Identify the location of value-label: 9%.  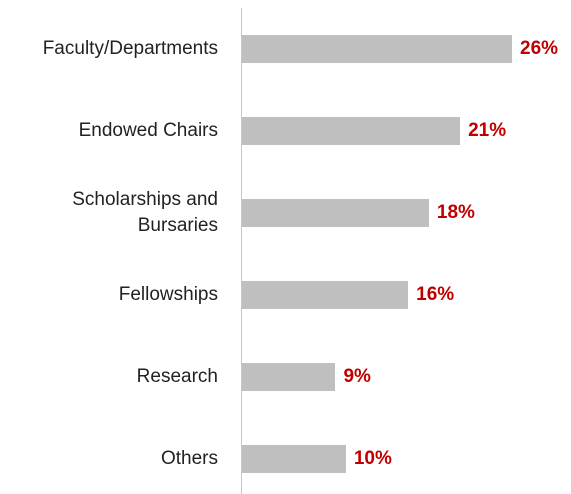
(357, 376).